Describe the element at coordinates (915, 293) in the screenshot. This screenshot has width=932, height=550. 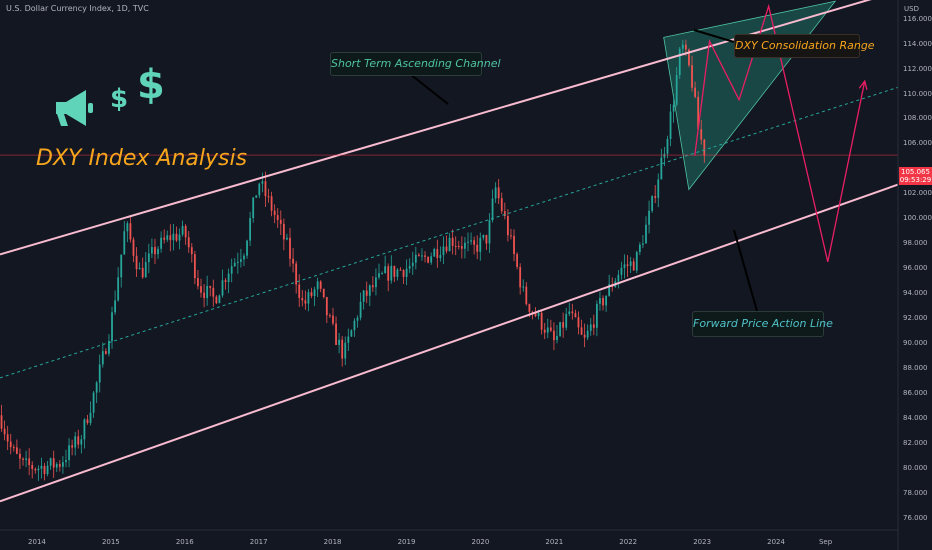
I see `y-tick-label: 94.000` at that location.